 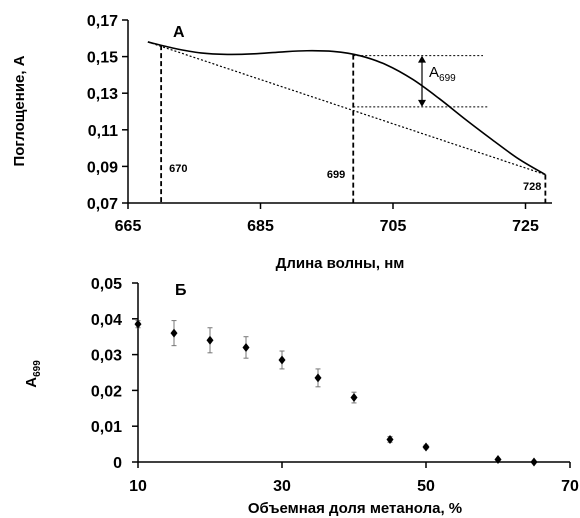 I want to click on panel-a-annotation-arrow-head-up, so click(x=422, y=59).